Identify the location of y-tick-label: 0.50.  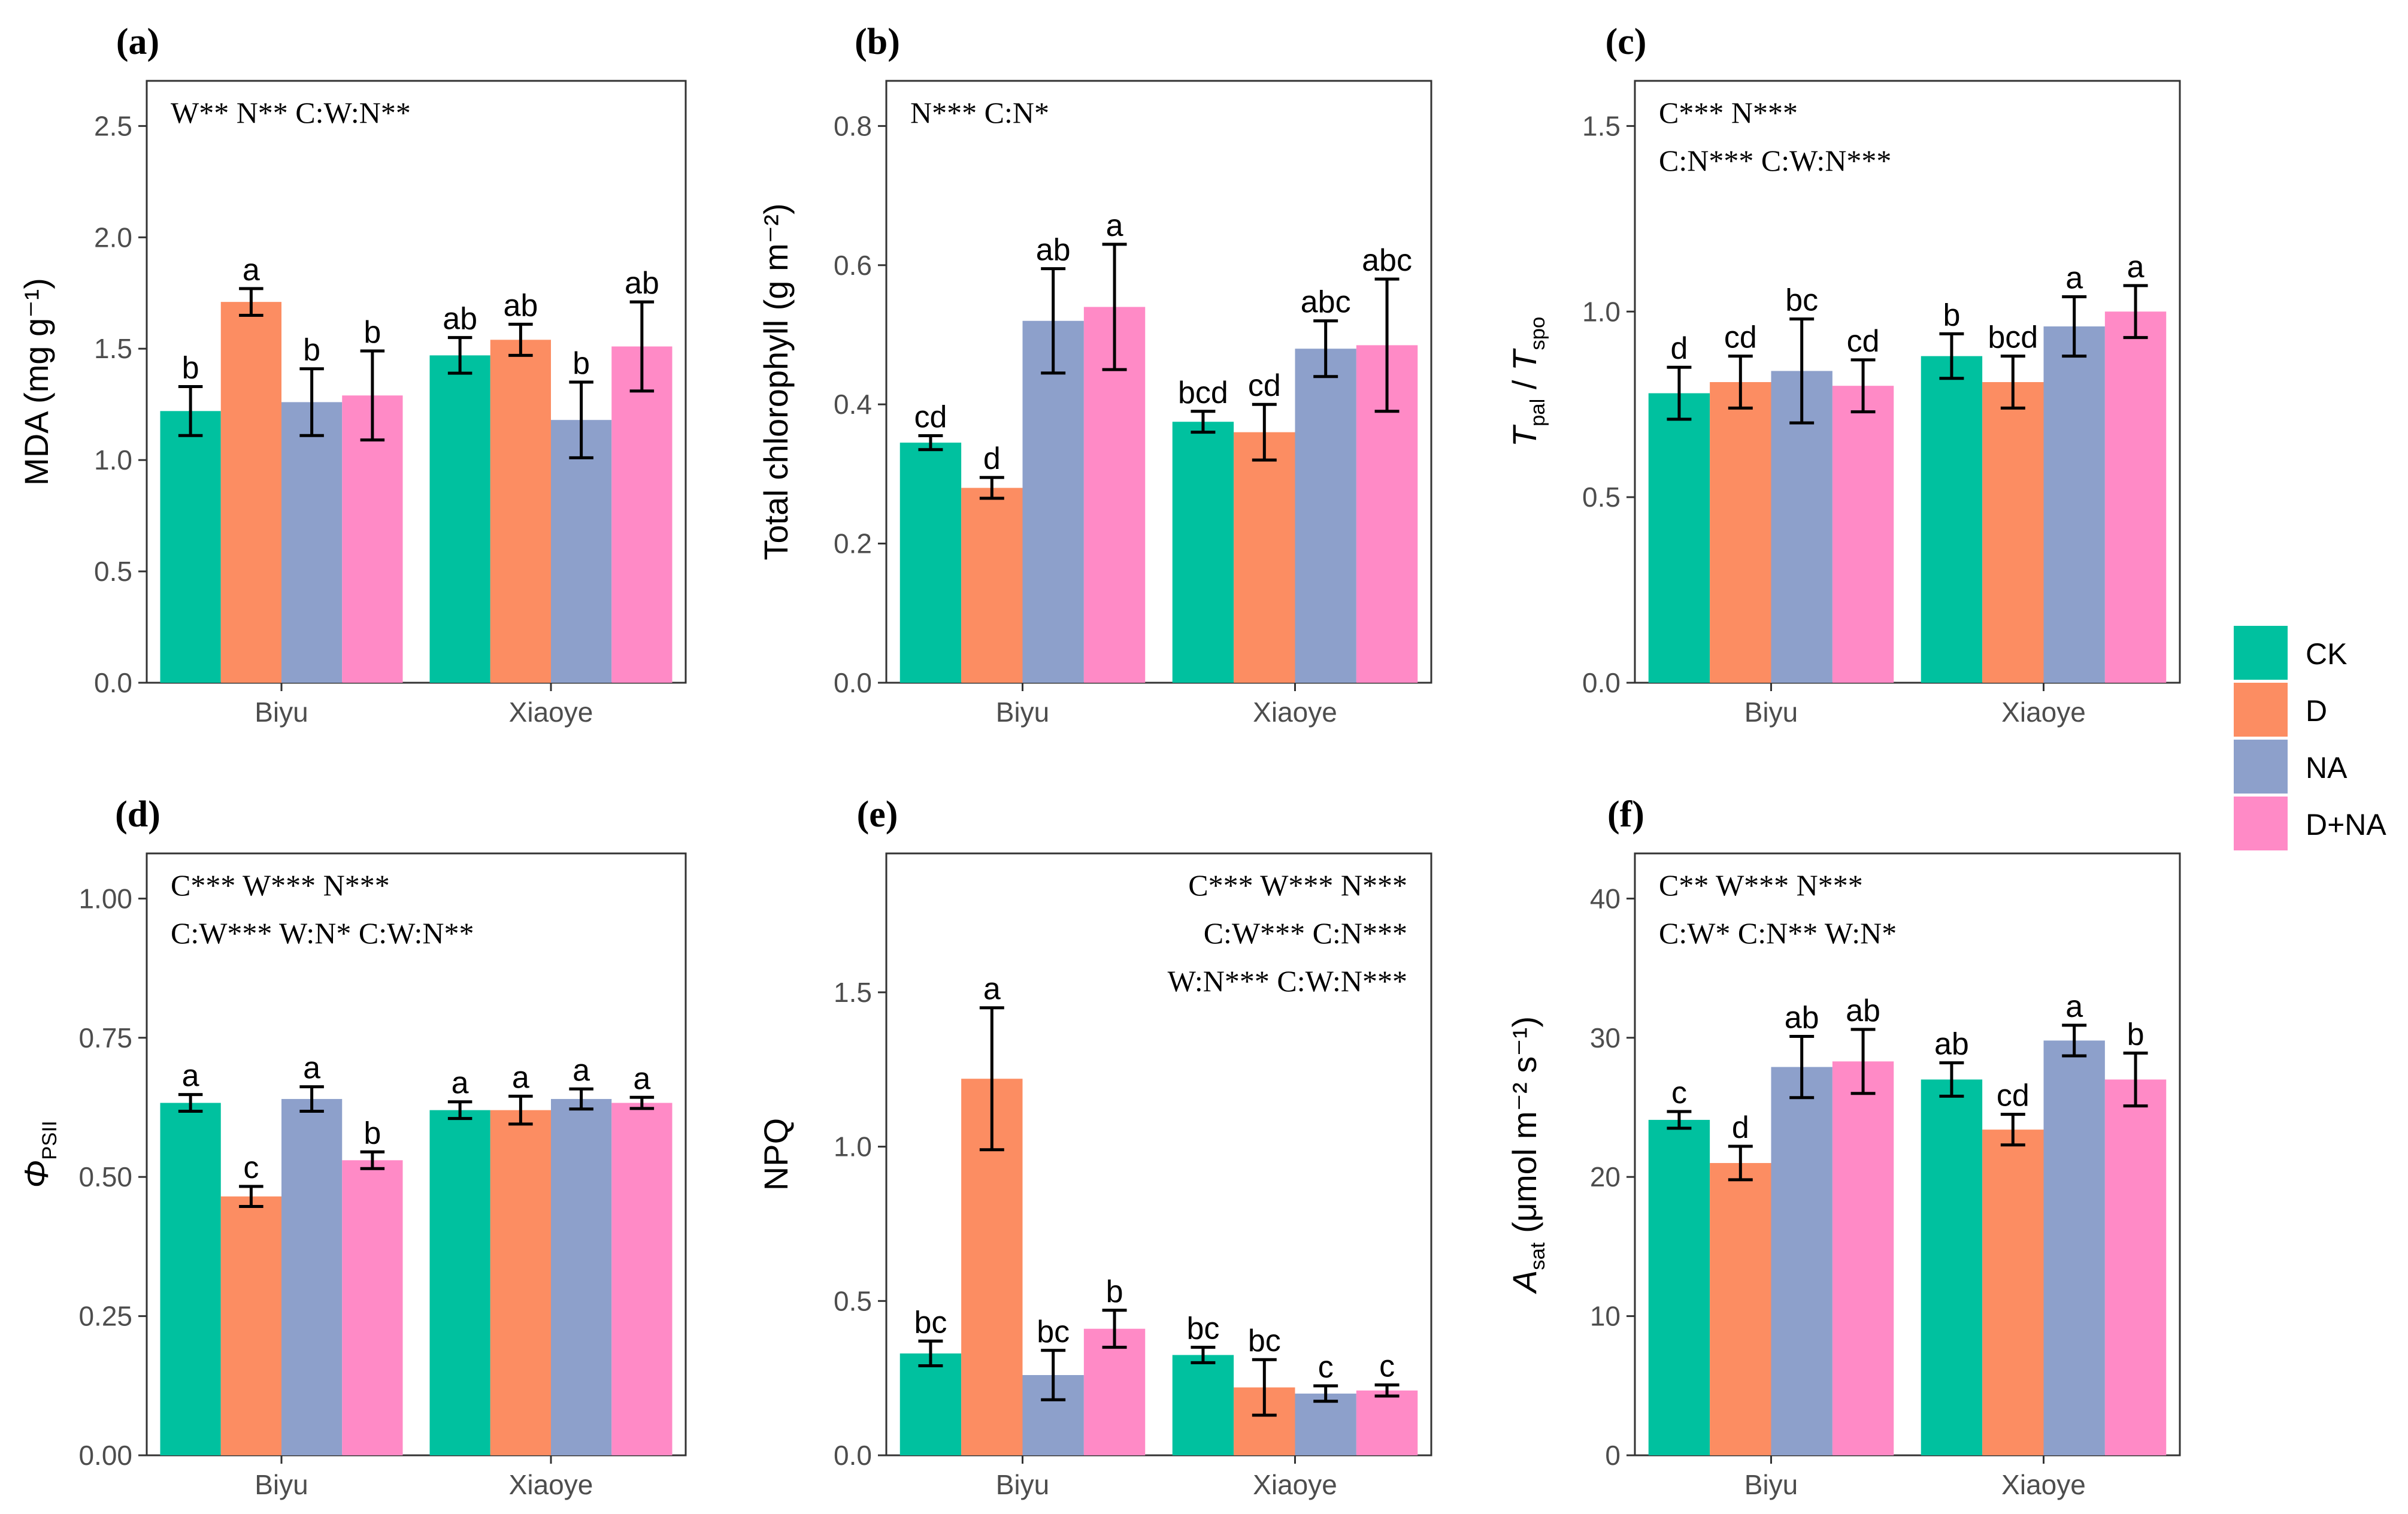
(105, 1176).